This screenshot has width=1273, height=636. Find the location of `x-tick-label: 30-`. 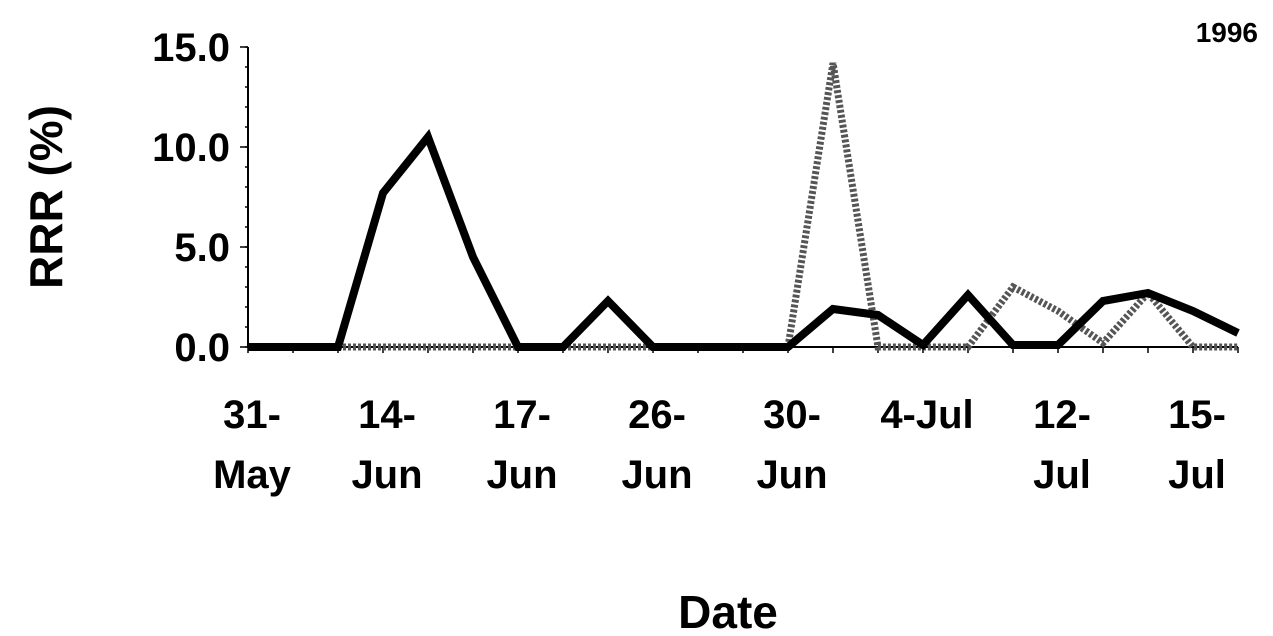

x-tick-label: 30- is located at coordinates (792, 415).